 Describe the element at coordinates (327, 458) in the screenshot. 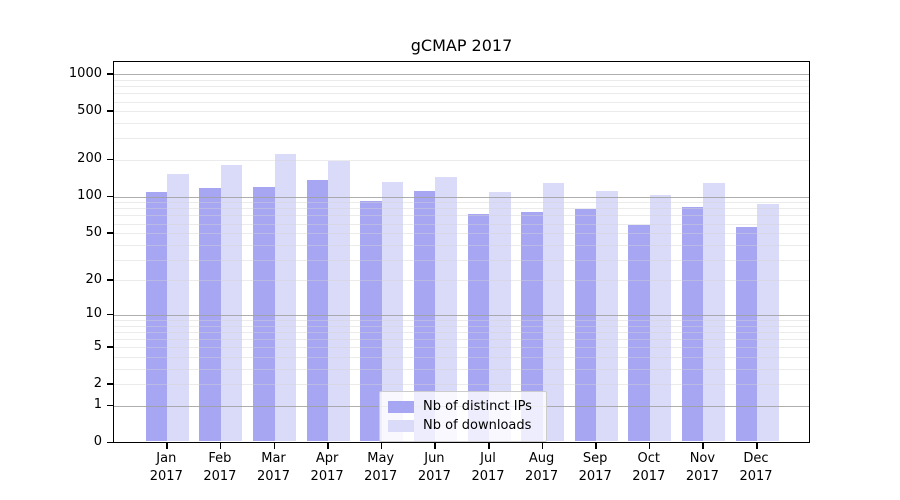

I see `x-tick-month: Apr` at that location.